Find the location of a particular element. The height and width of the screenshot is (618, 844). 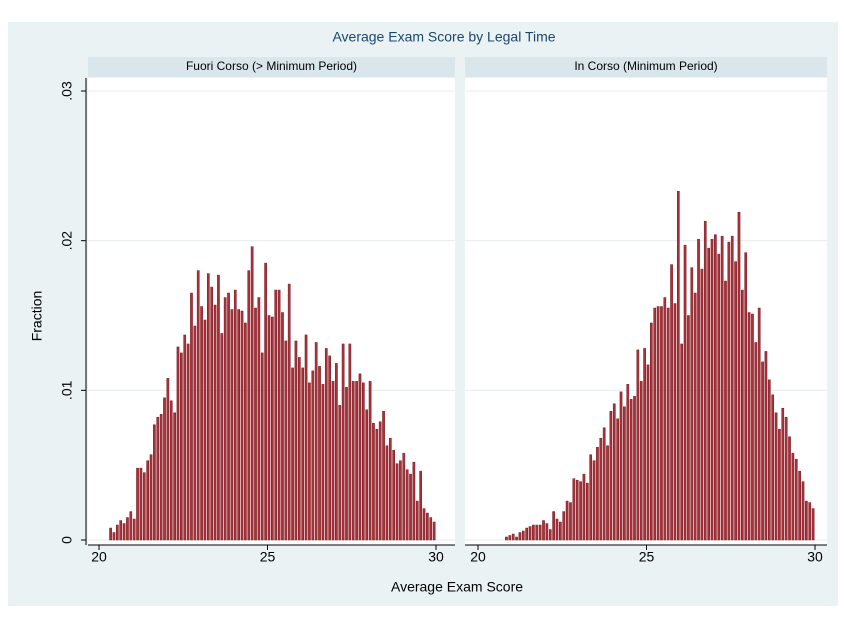

x-axis-label: Average Exam Score is located at coordinates (457, 587).